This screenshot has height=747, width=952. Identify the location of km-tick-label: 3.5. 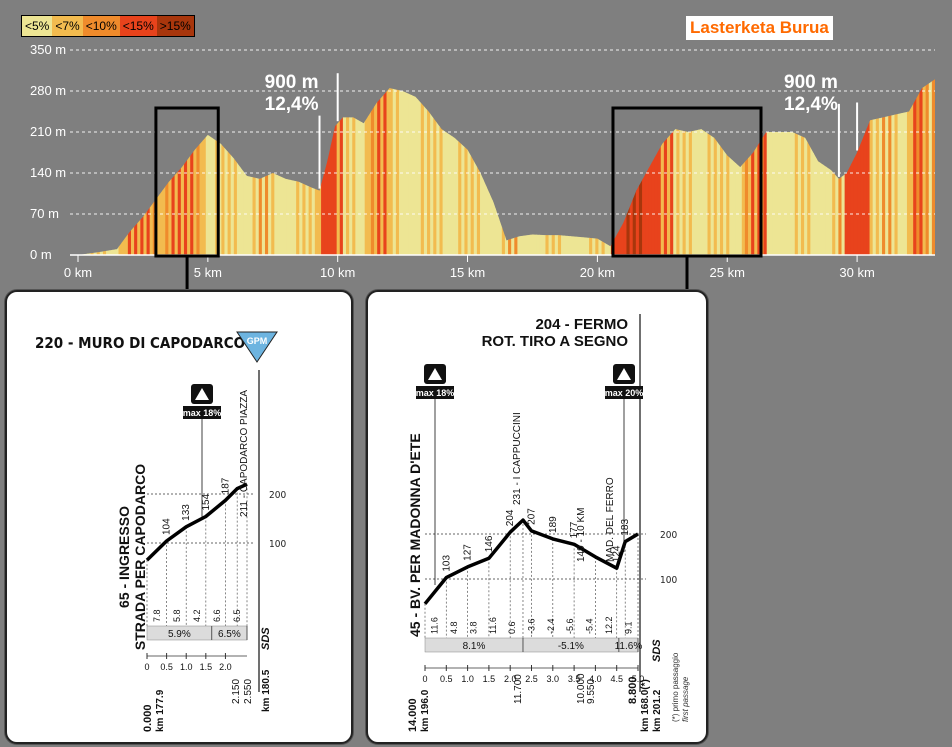
(574, 679).